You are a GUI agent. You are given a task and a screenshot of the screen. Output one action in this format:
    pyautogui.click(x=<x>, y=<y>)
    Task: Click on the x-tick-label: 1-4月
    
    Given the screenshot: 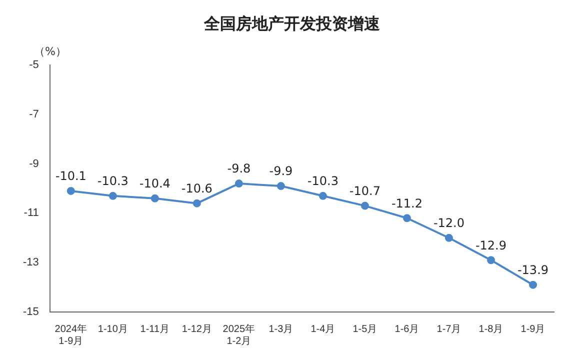 What is the action you would take?
    pyautogui.click(x=323, y=329)
    